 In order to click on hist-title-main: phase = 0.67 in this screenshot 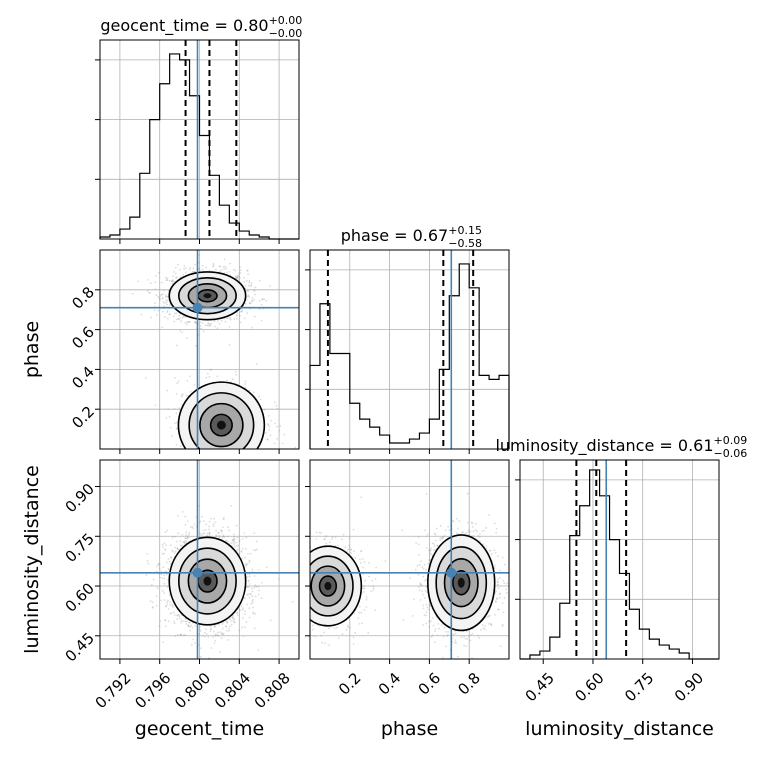, I will do `click(394, 235)`.